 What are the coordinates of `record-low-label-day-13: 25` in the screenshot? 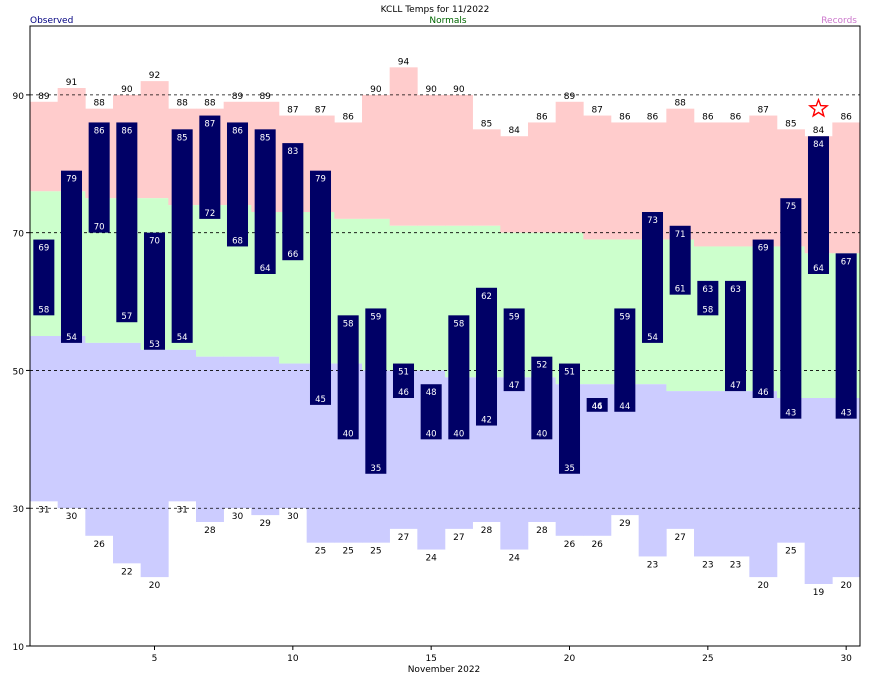 It's located at (375, 552).